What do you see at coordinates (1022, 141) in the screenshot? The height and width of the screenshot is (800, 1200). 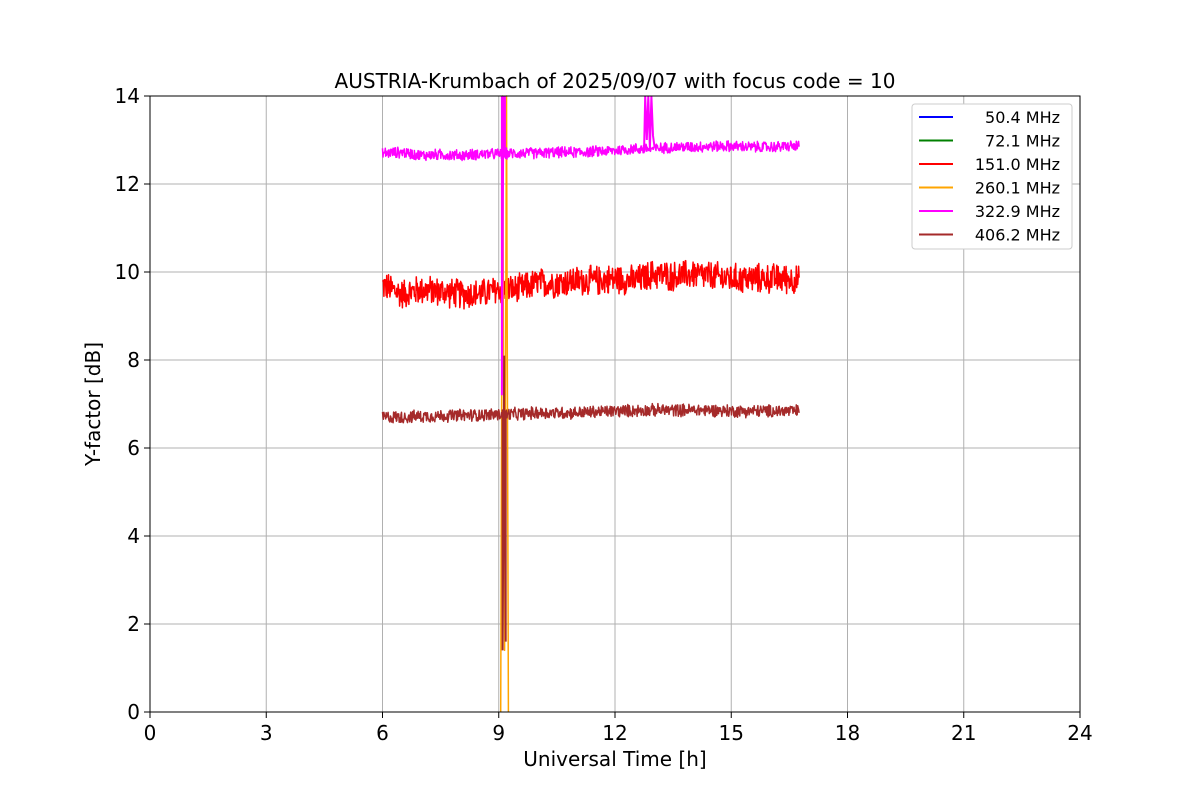 I see `legend-entry: 72.1 MHz` at bounding box center [1022, 141].